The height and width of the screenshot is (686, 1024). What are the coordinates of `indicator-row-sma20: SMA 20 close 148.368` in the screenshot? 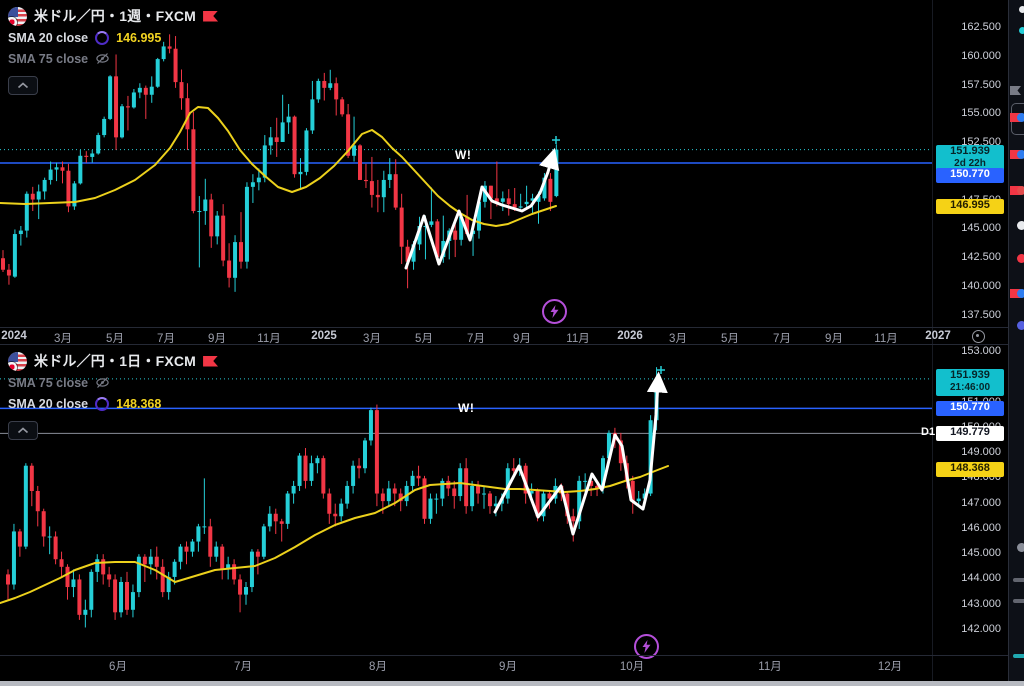 It's located at (113, 403).